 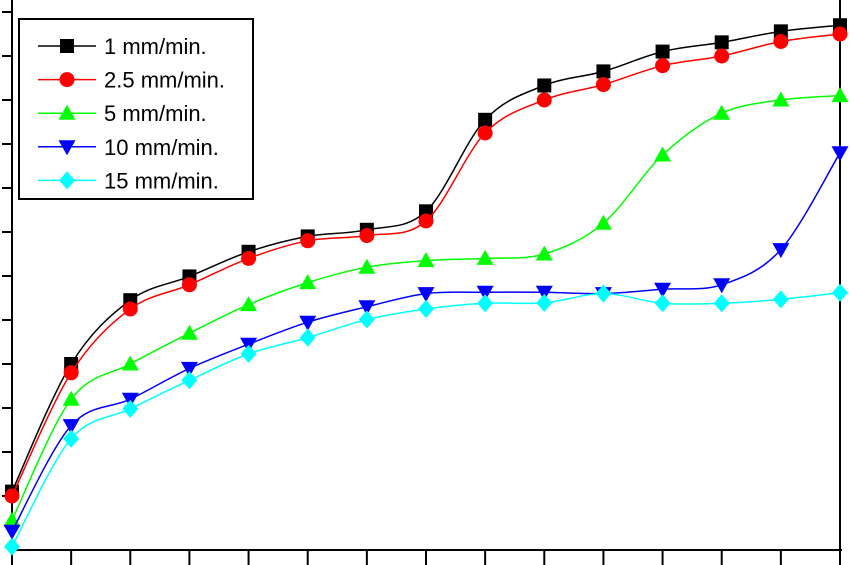 I want to click on legend-label: 10 mm/min., so click(x=161, y=147).